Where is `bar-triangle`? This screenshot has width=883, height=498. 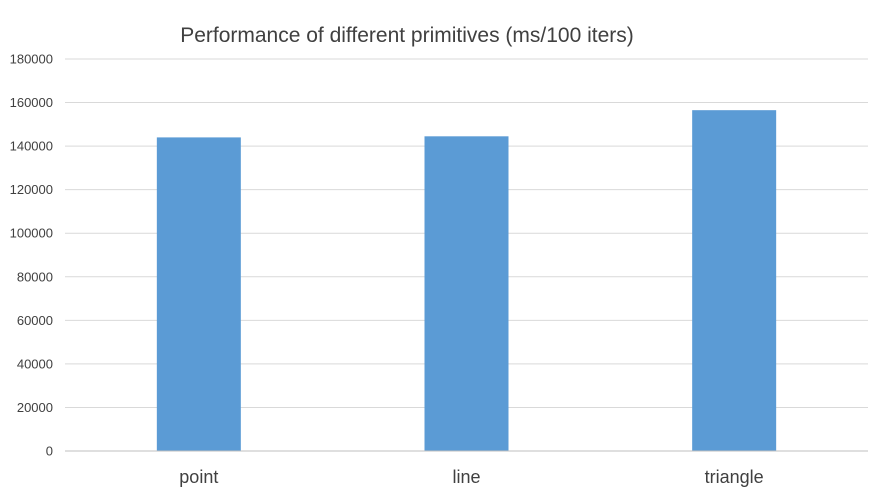
bar-triangle is located at coordinates (734, 280).